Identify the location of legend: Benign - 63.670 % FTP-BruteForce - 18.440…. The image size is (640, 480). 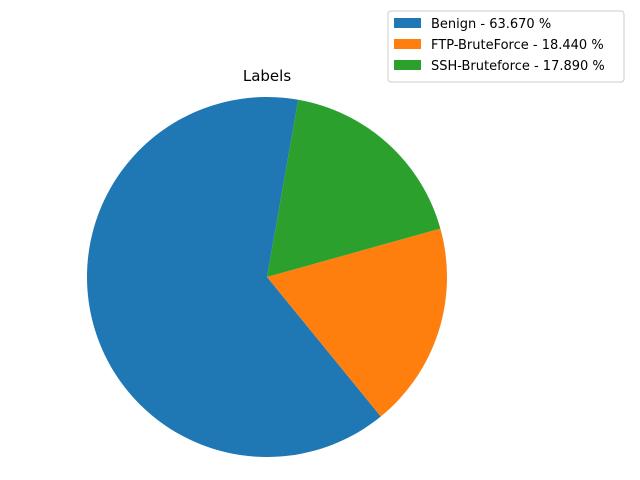
(506, 46).